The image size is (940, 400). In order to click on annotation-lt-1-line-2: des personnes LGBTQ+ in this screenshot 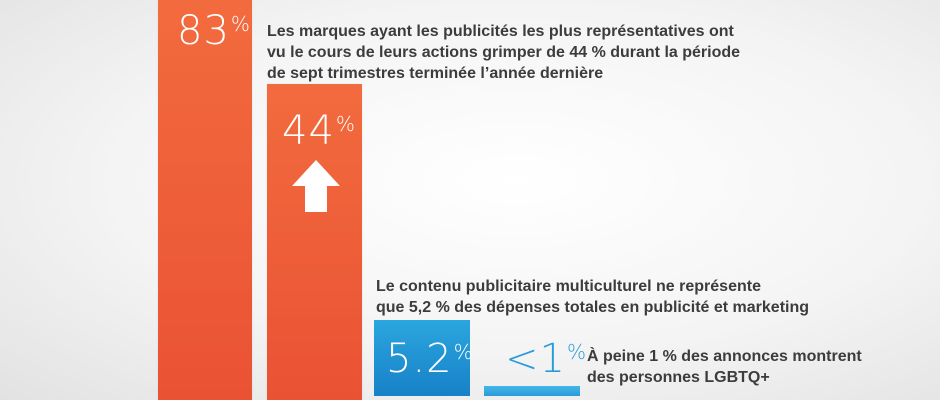, I will do `click(678, 377)`.